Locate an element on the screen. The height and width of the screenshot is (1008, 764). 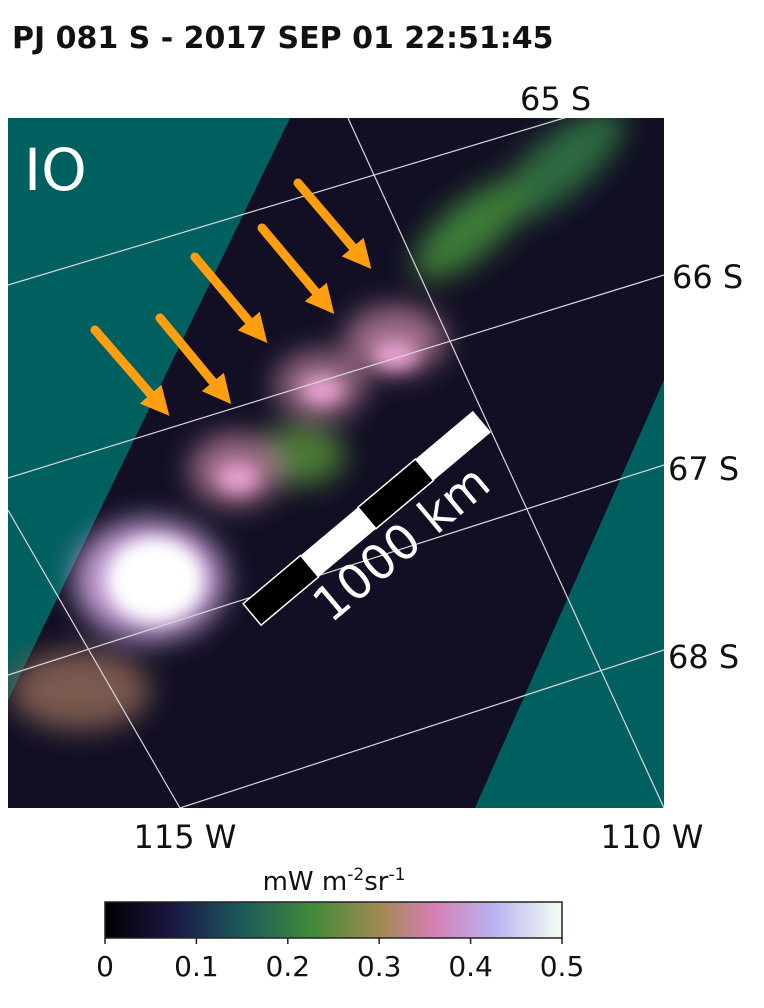
unit-exp: -1 is located at coordinates (396, 875).